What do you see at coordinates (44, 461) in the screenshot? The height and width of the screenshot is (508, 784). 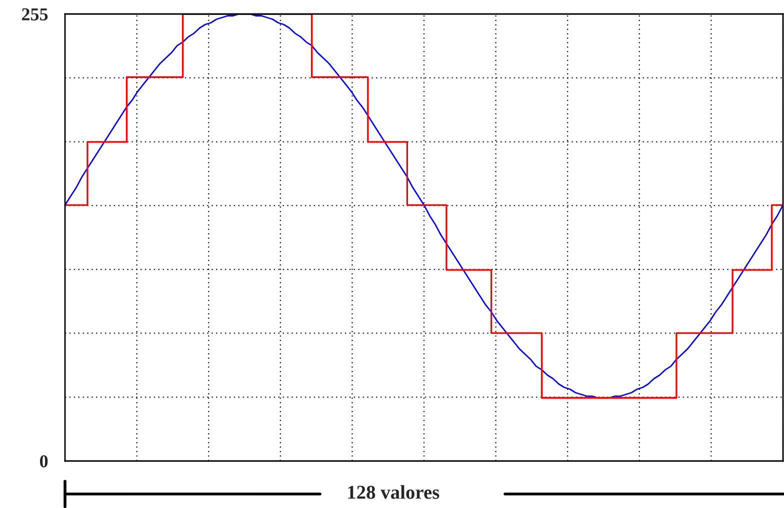 I see `y-tick-label: 0` at bounding box center [44, 461].